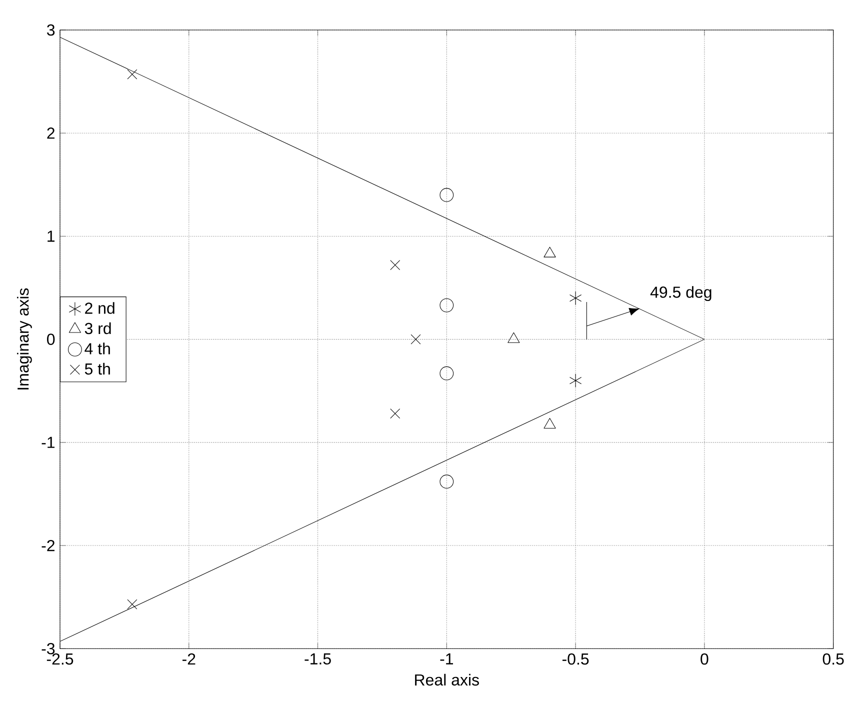 The height and width of the screenshot is (702, 868). What do you see at coordinates (833, 659) in the screenshot?
I see `x-tick-label: 0.5` at bounding box center [833, 659].